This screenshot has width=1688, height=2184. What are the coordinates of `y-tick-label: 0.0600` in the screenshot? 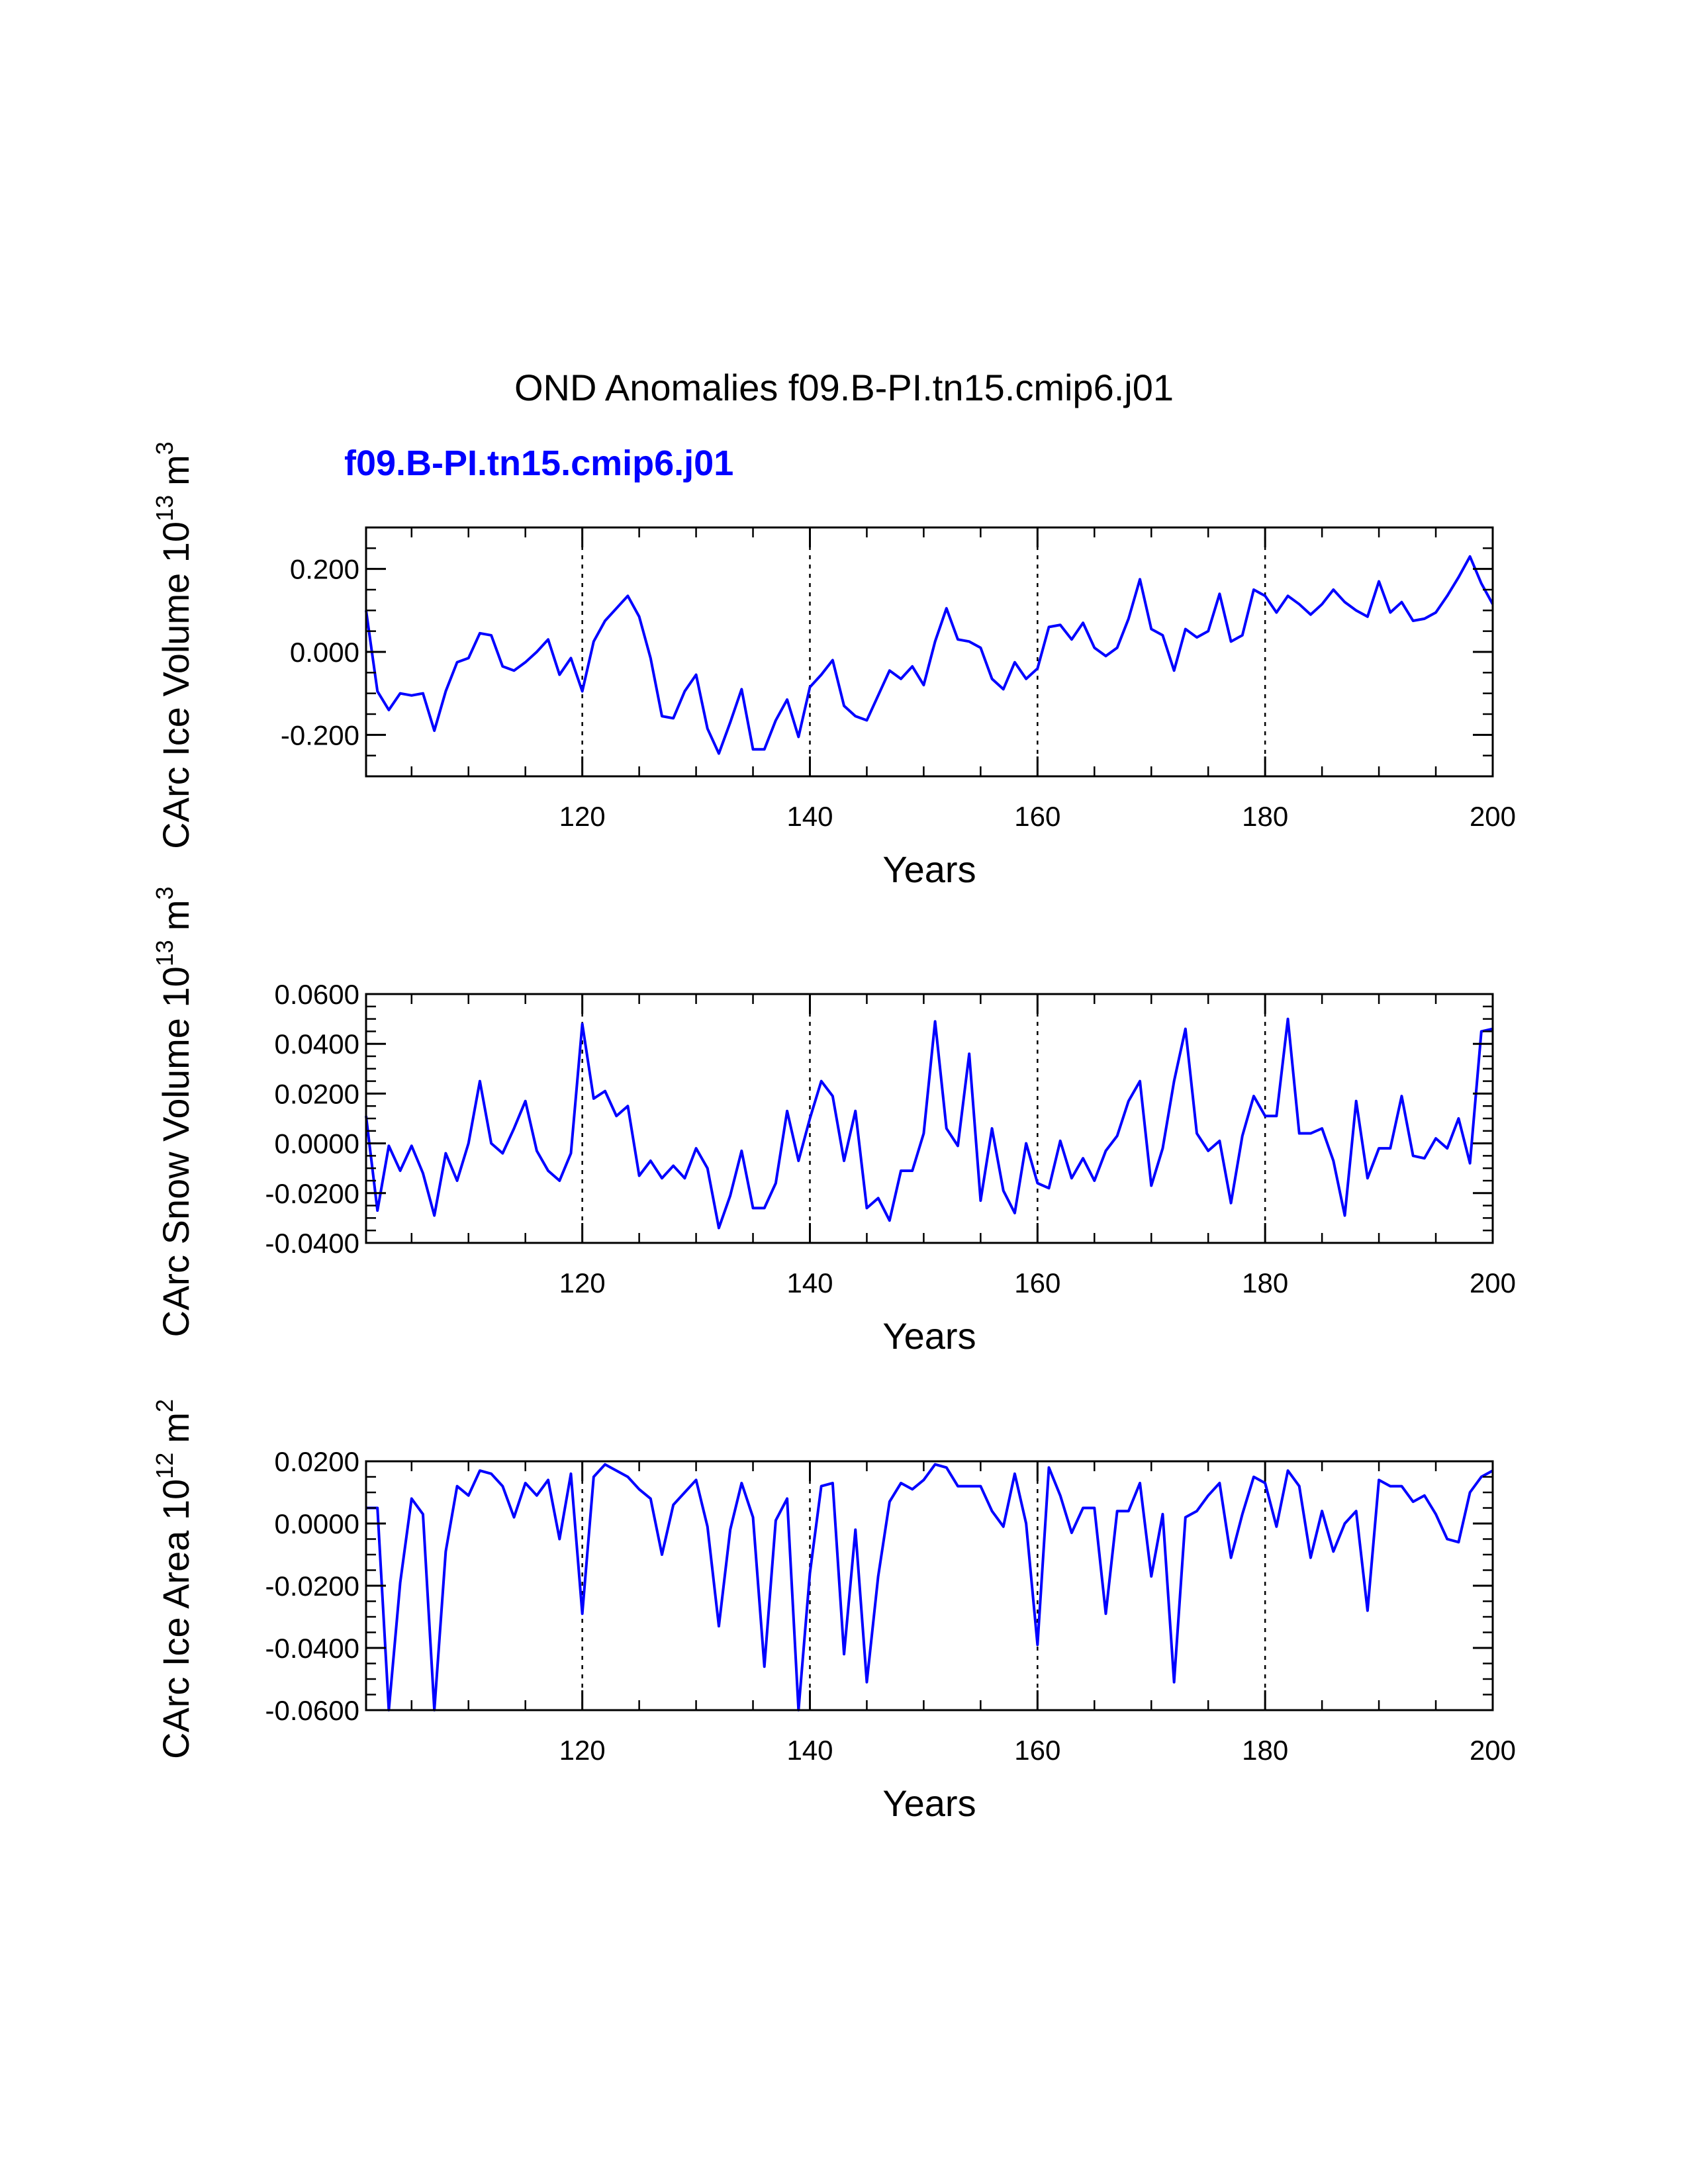 It's located at (317, 994).